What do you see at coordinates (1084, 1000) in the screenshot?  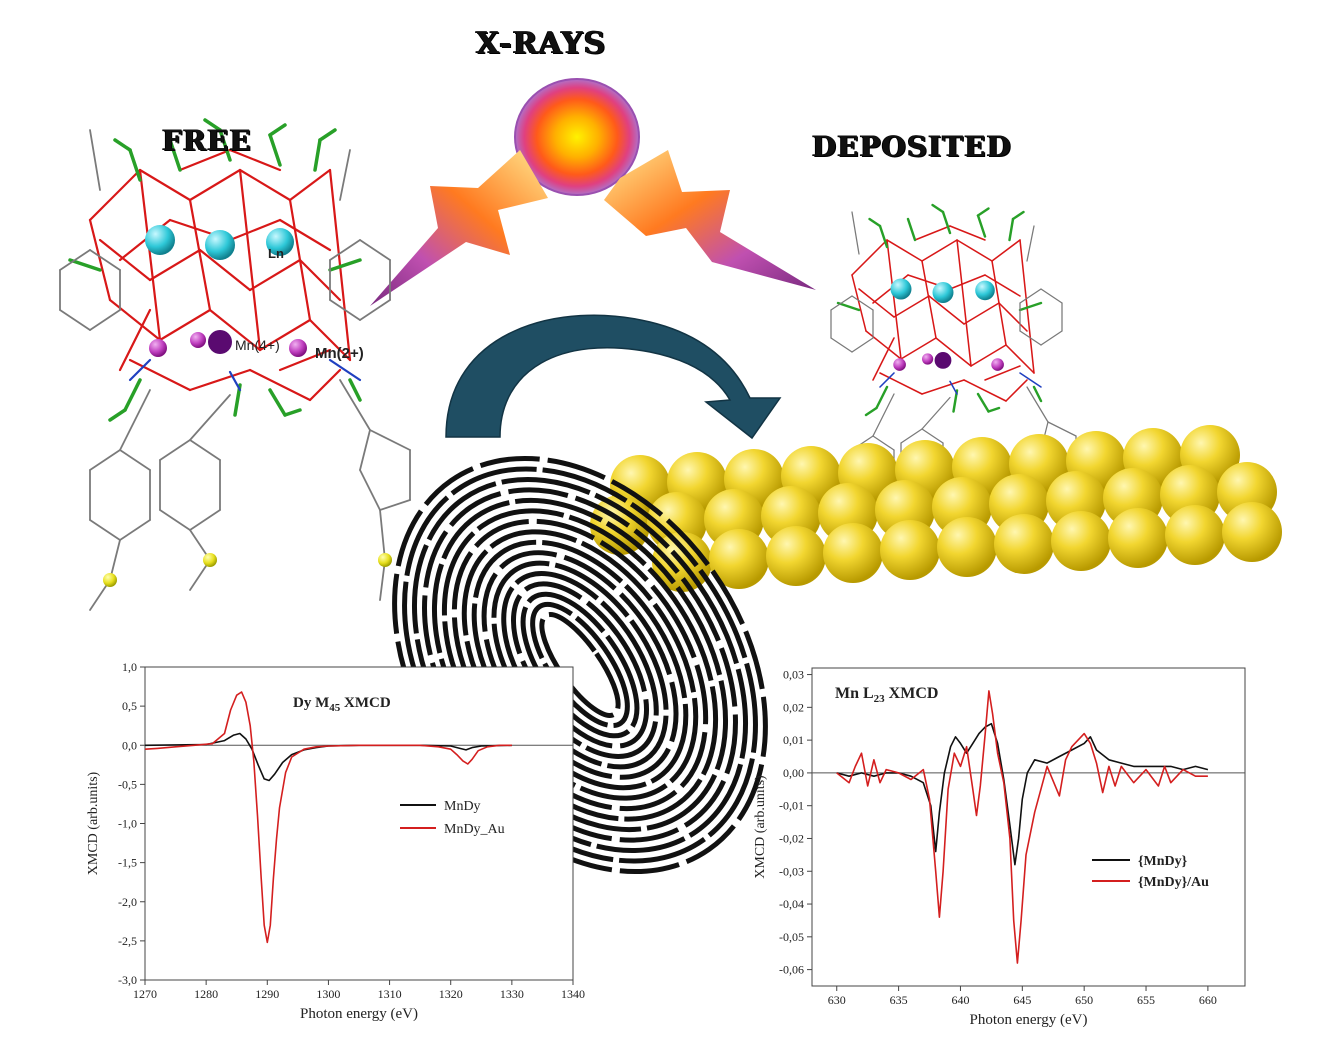 I see `x-tick-label: 650` at bounding box center [1084, 1000].